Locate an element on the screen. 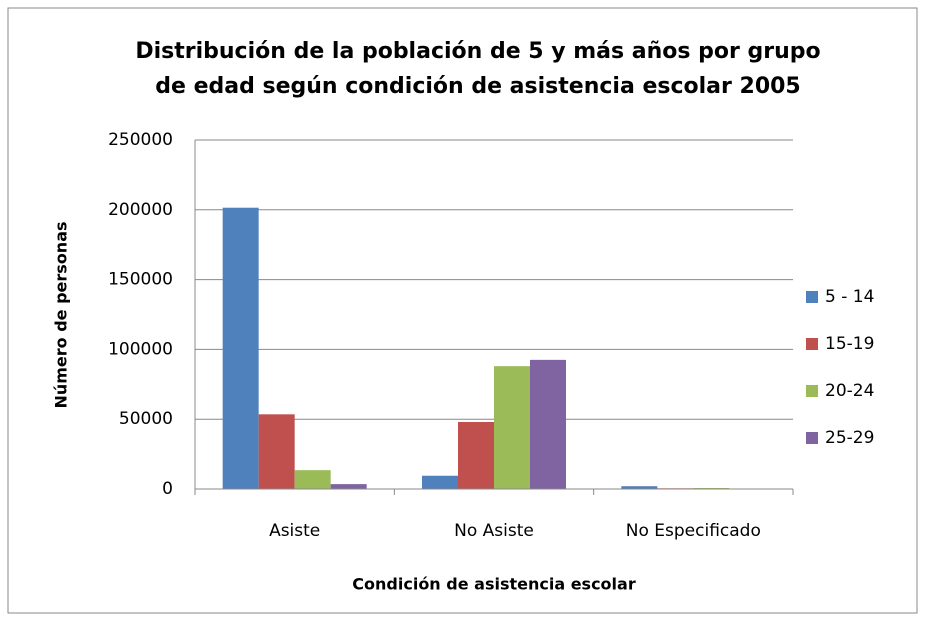 This screenshot has height=622, width=926. y-axis-title: Número de personas is located at coordinates (61, 314).